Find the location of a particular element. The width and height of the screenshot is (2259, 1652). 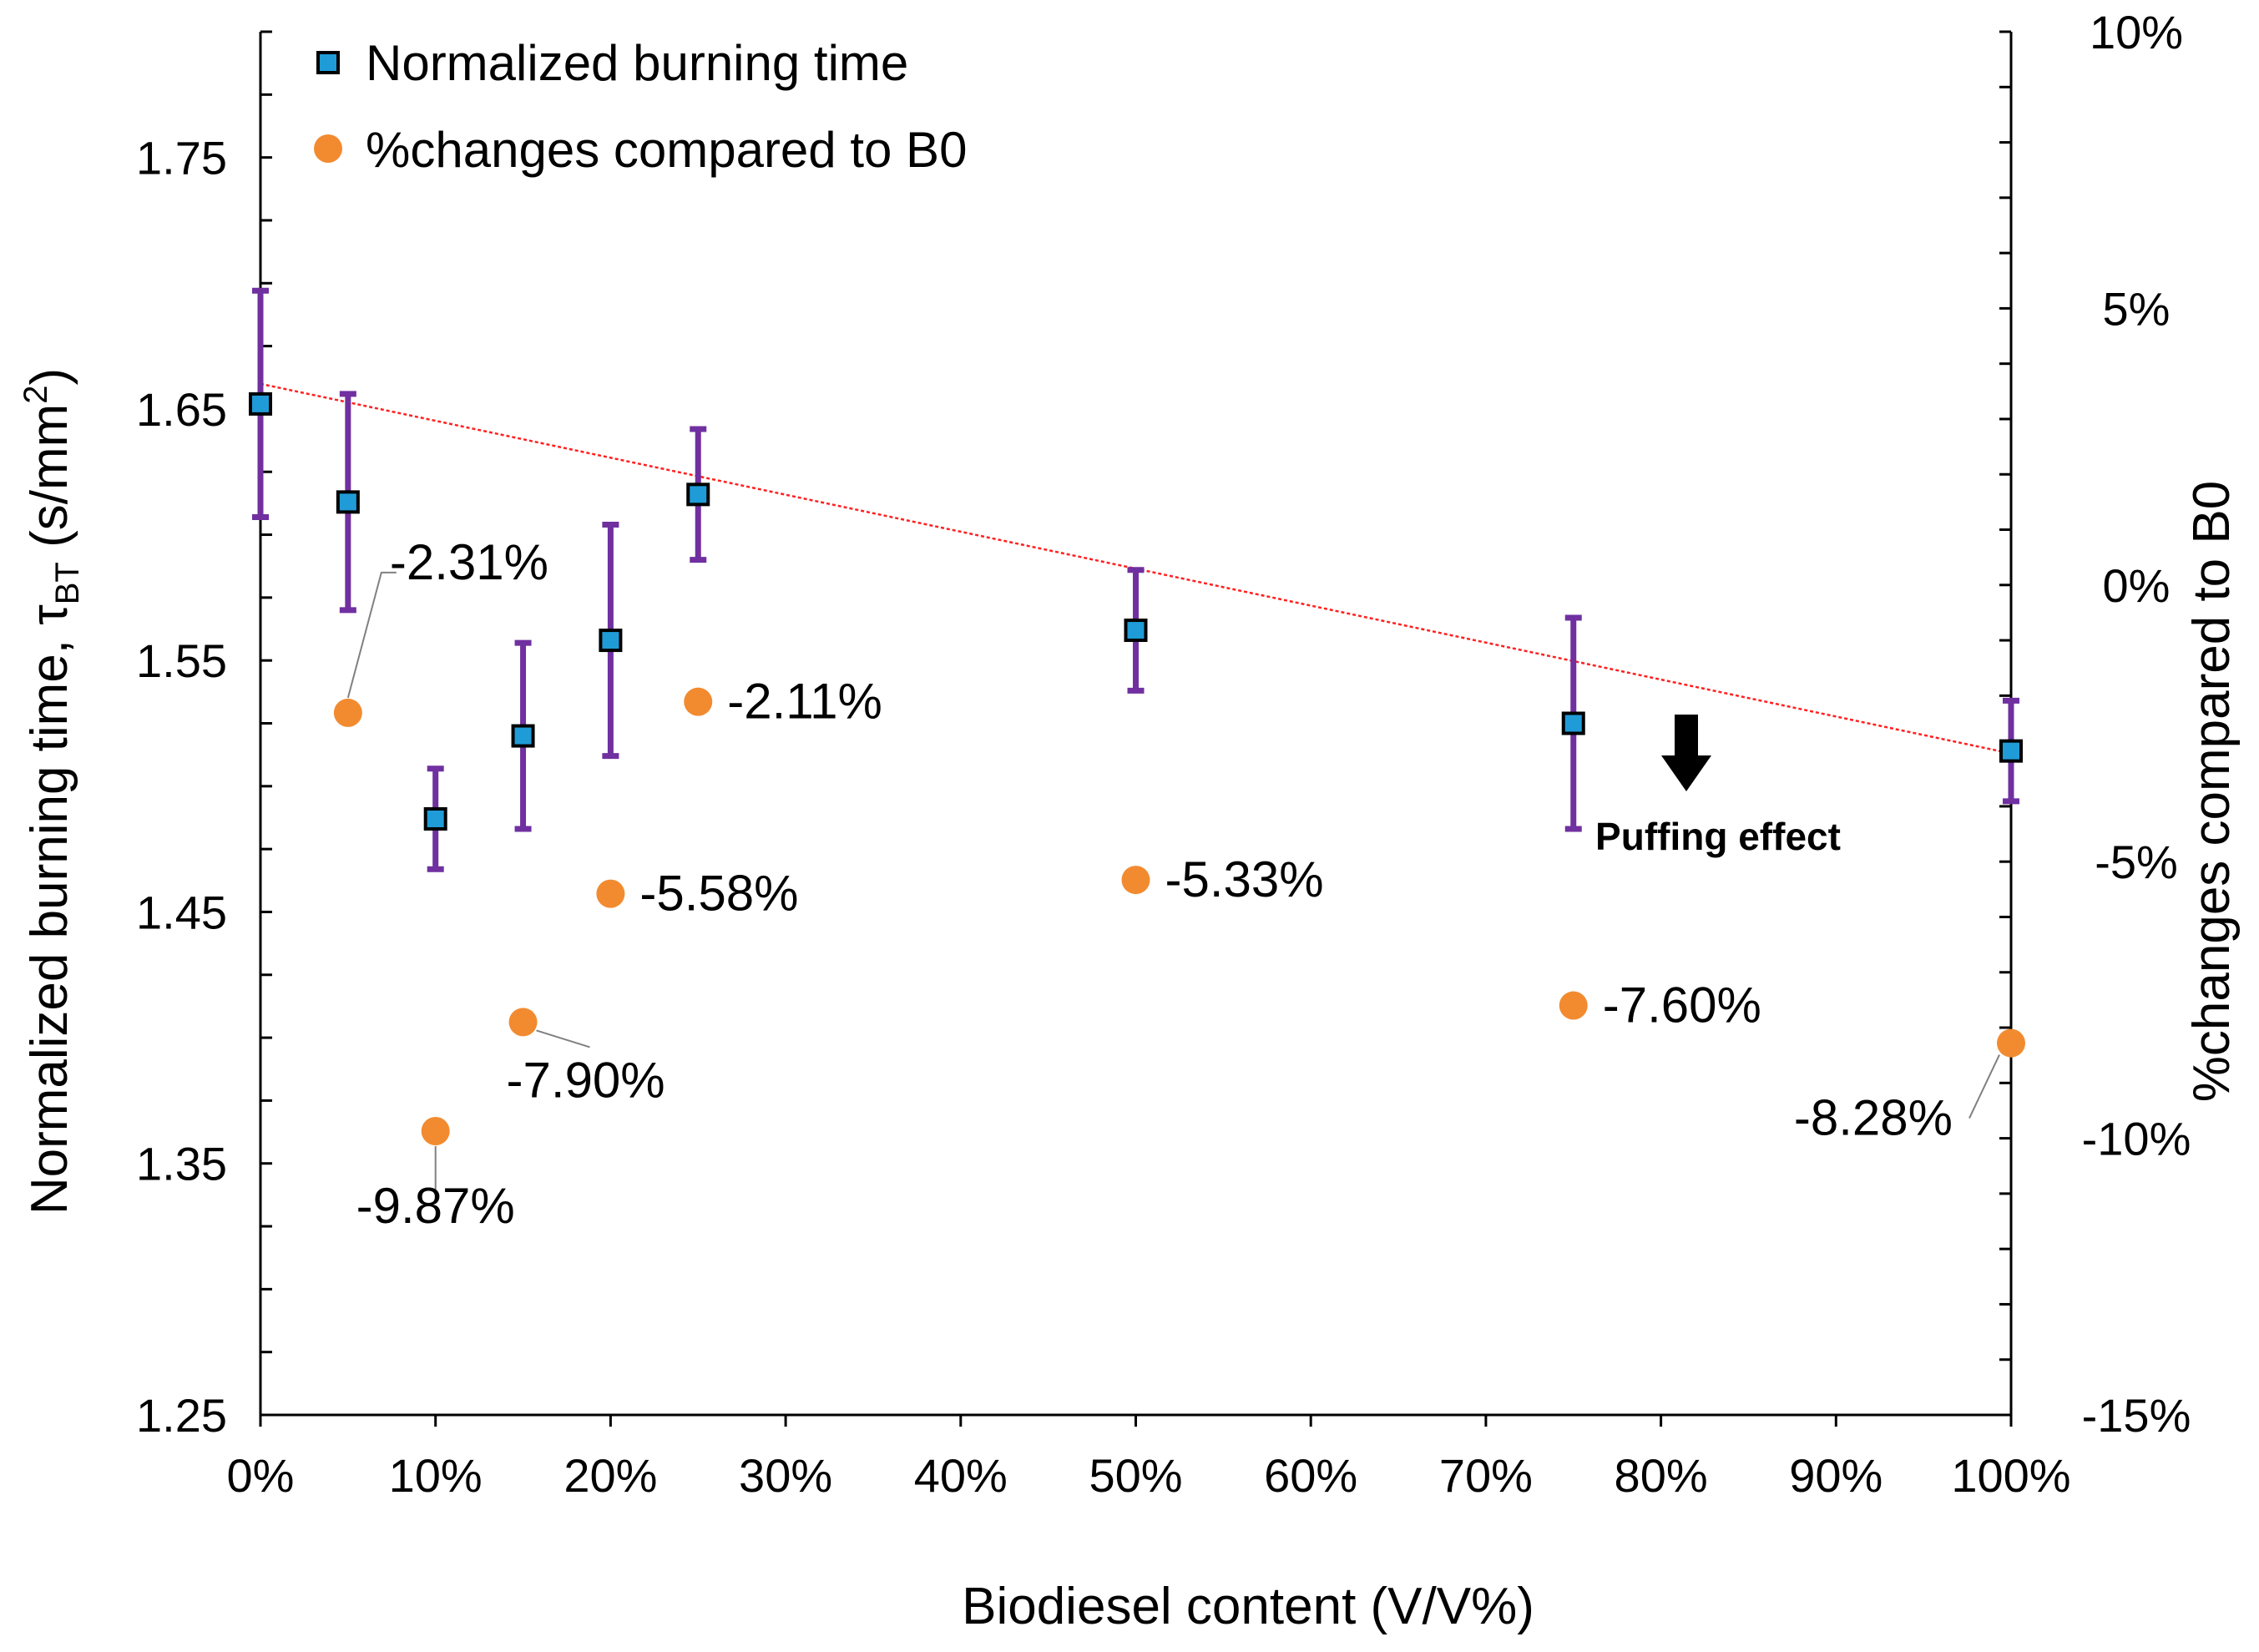

x-tick-label: 20% is located at coordinates (610, 1475).